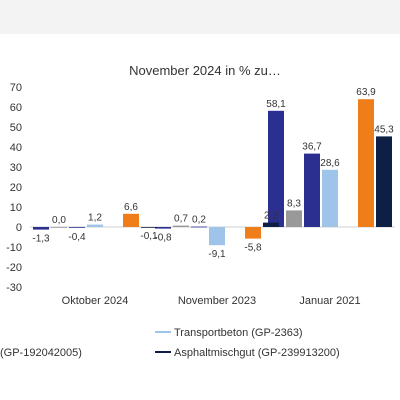 The width and height of the screenshot is (400, 400). What do you see at coordinates (384, 129) in the screenshot?
I see `data-label: 45,3` at bounding box center [384, 129].